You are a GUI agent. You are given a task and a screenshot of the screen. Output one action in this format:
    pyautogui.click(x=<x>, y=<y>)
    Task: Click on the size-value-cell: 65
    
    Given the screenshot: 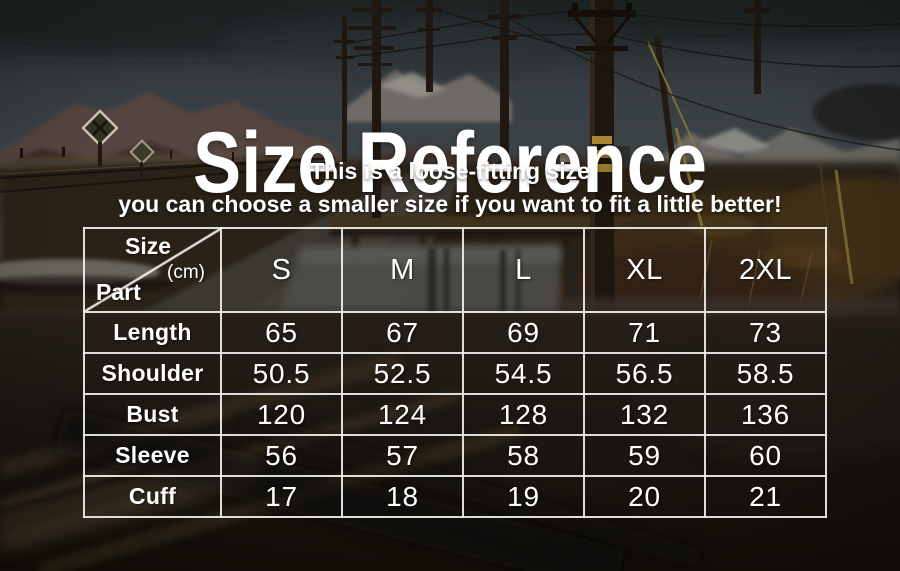 What is the action you would take?
    pyautogui.click(x=281, y=332)
    